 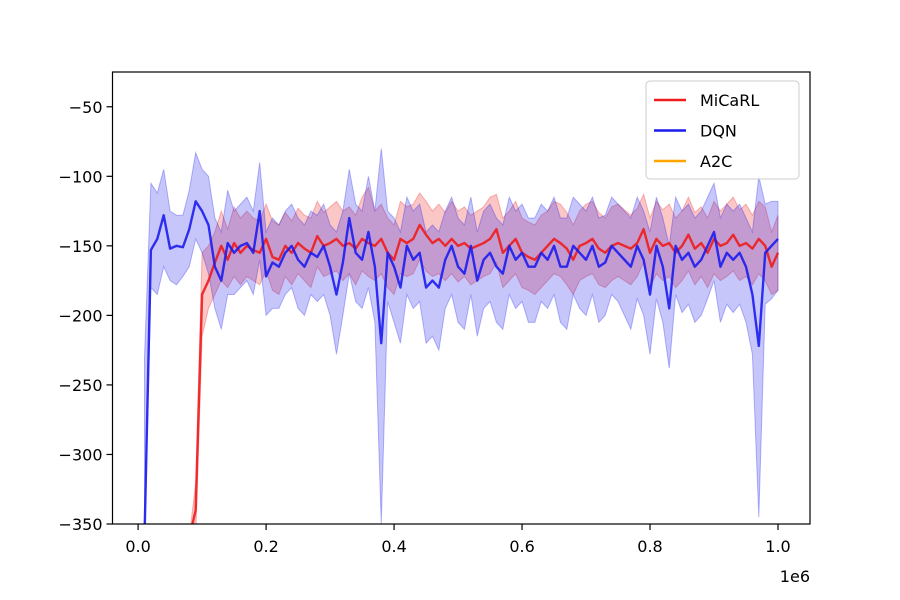 I want to click on y-tick-label: −150, so click(x=81, y=246).